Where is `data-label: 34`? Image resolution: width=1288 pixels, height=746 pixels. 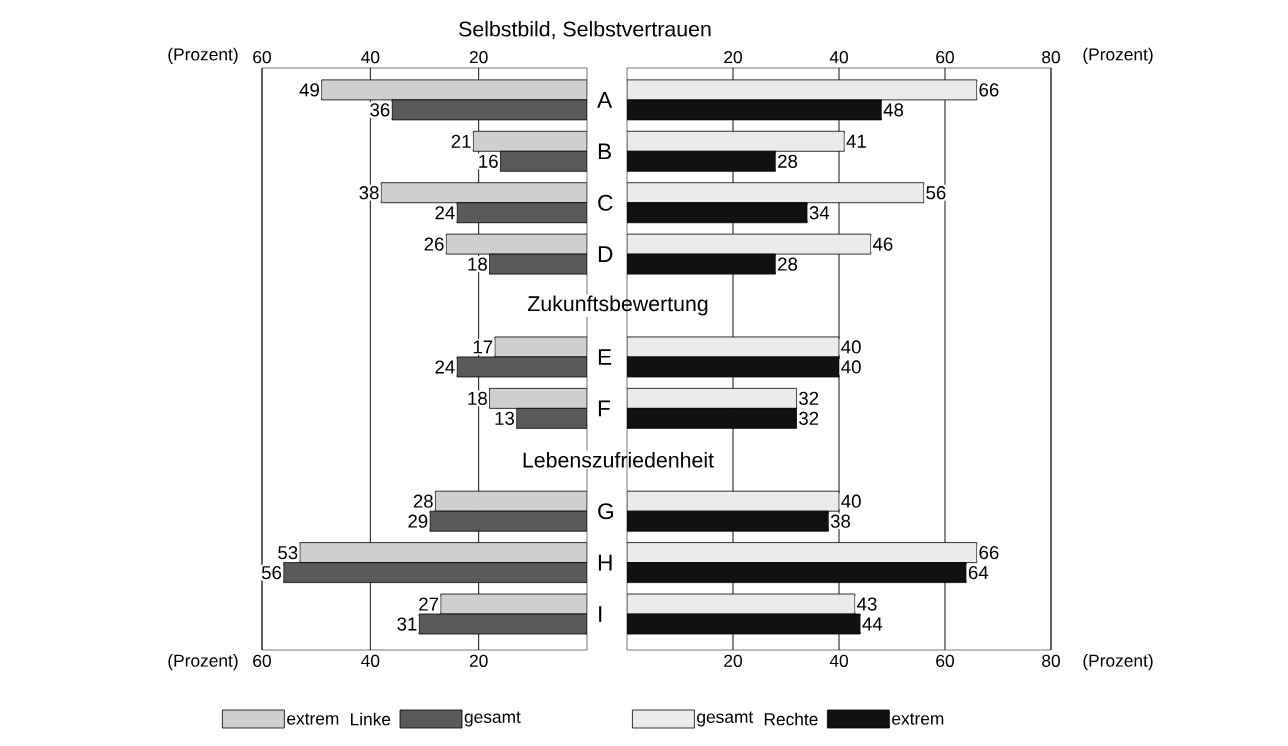
data-label: 34 is located at coordinates (819, 213).